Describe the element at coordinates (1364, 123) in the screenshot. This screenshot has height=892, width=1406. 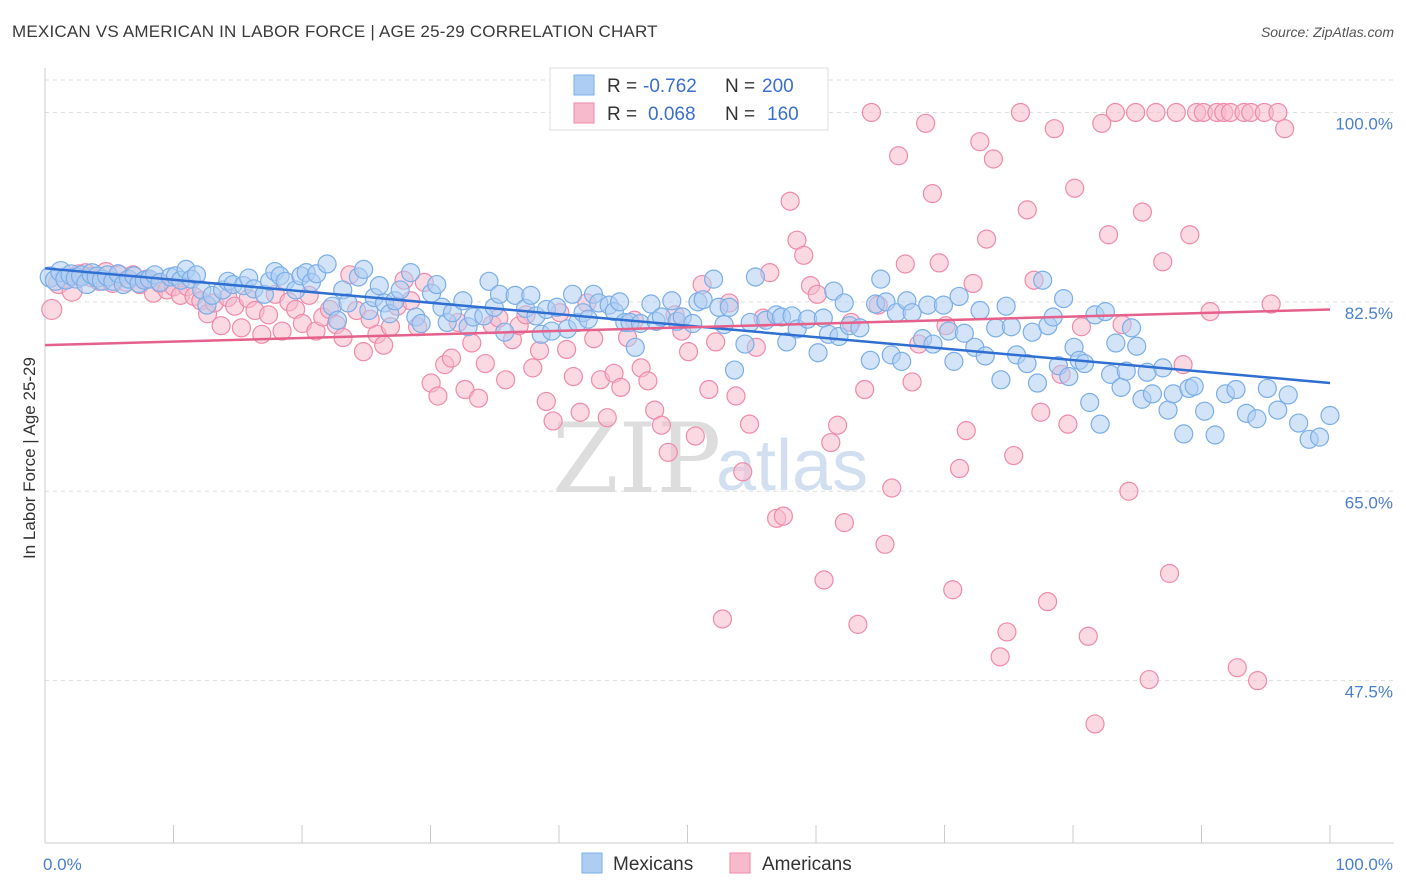
I see `y-tick-label: 100.0%` at that location.